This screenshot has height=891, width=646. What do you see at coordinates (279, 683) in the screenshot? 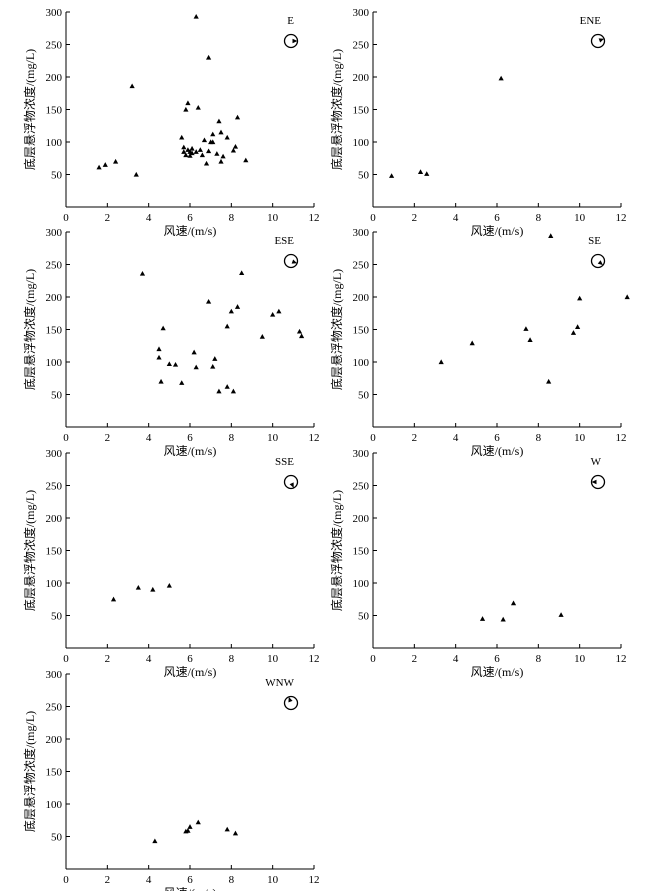
I see `wind-direction-label: WNW` at bounding box center [279, 683].